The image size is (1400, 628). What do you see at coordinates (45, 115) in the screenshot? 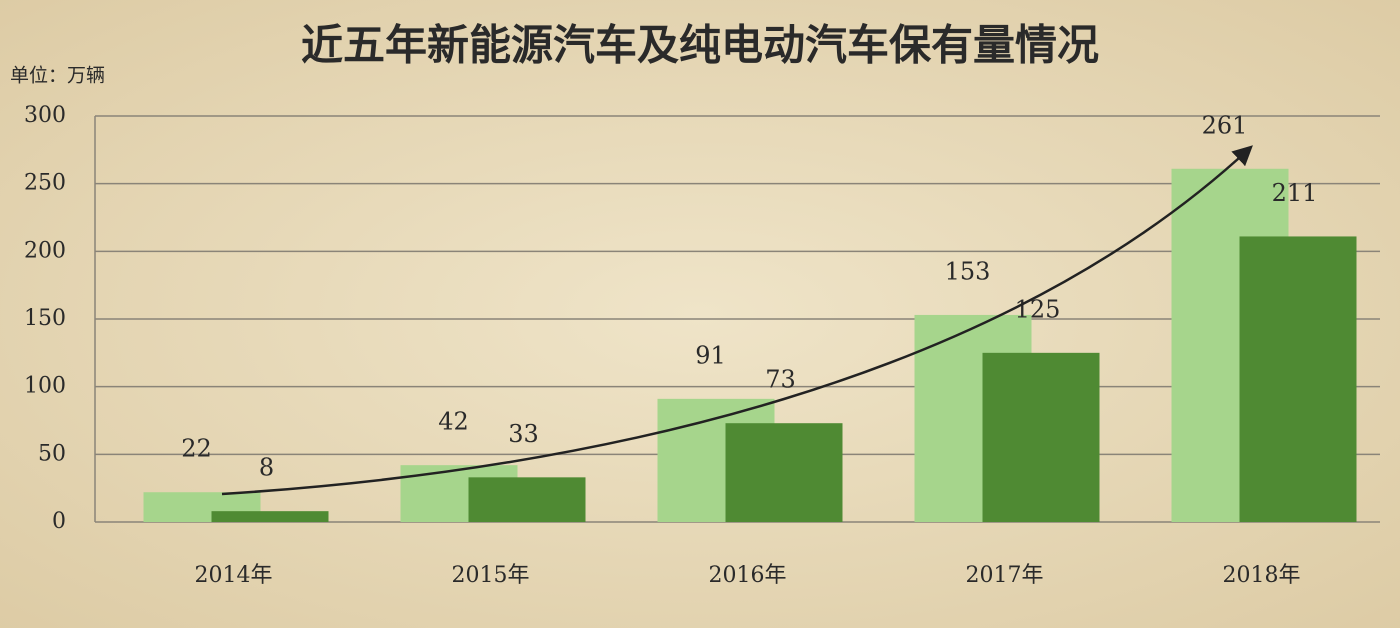
I see `y-tick-label: 300` at bounding box center [45, 115].